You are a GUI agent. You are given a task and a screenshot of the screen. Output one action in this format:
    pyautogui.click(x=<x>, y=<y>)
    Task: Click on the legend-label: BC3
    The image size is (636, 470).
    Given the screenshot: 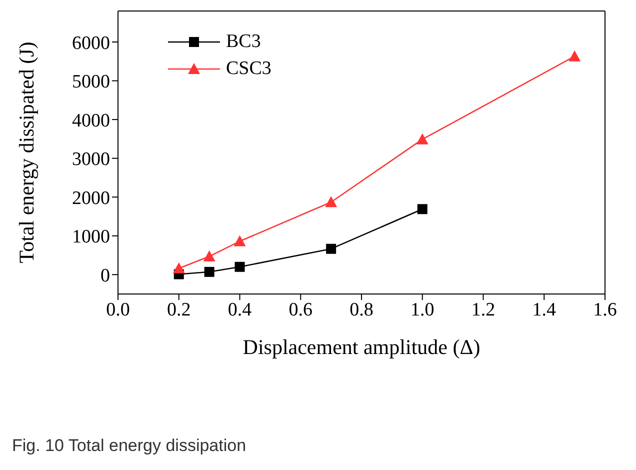 What is the action you would take?
    pyautogui.click(x=243, y=41)
    